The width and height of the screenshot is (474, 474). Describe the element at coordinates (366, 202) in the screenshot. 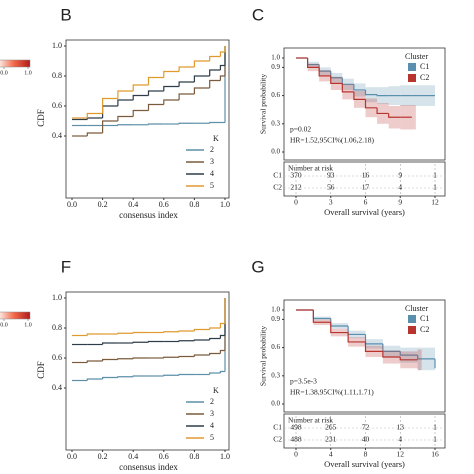

I see `x-tick-label: 6` at that location.